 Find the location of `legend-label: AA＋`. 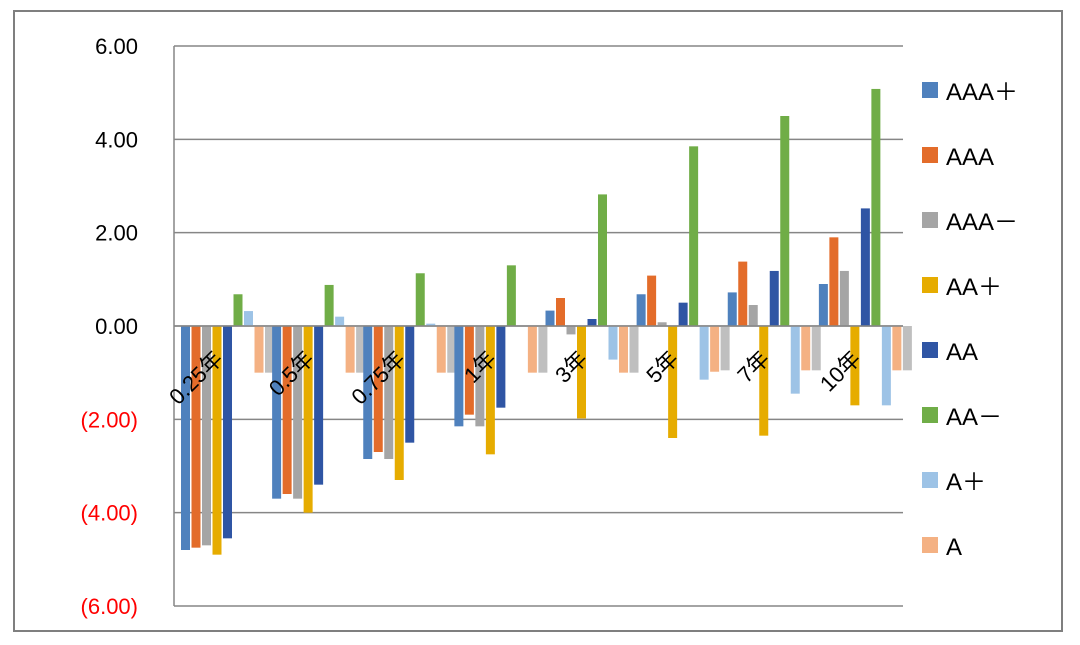

legend-label: AA＋ is located at coordinates (974, 287).